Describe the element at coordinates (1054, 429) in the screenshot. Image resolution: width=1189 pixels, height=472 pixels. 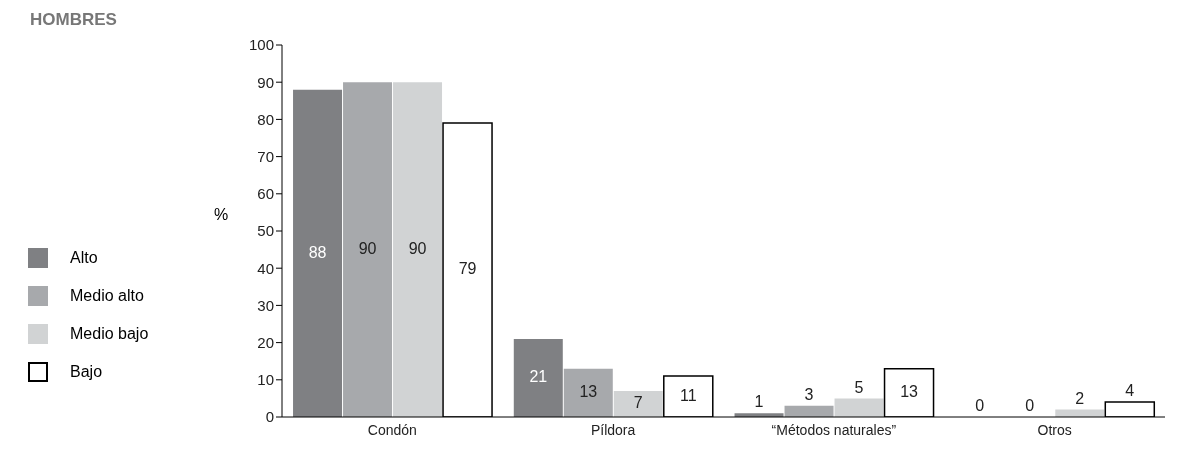
I see `x-tick-label: Otros` at that location.